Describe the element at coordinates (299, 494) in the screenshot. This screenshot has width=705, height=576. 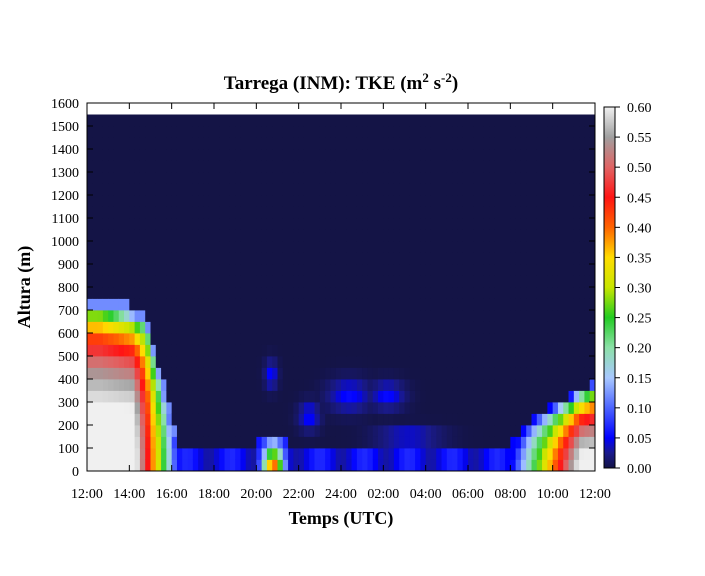
I see `x-tick-label: 22:00` at that location.